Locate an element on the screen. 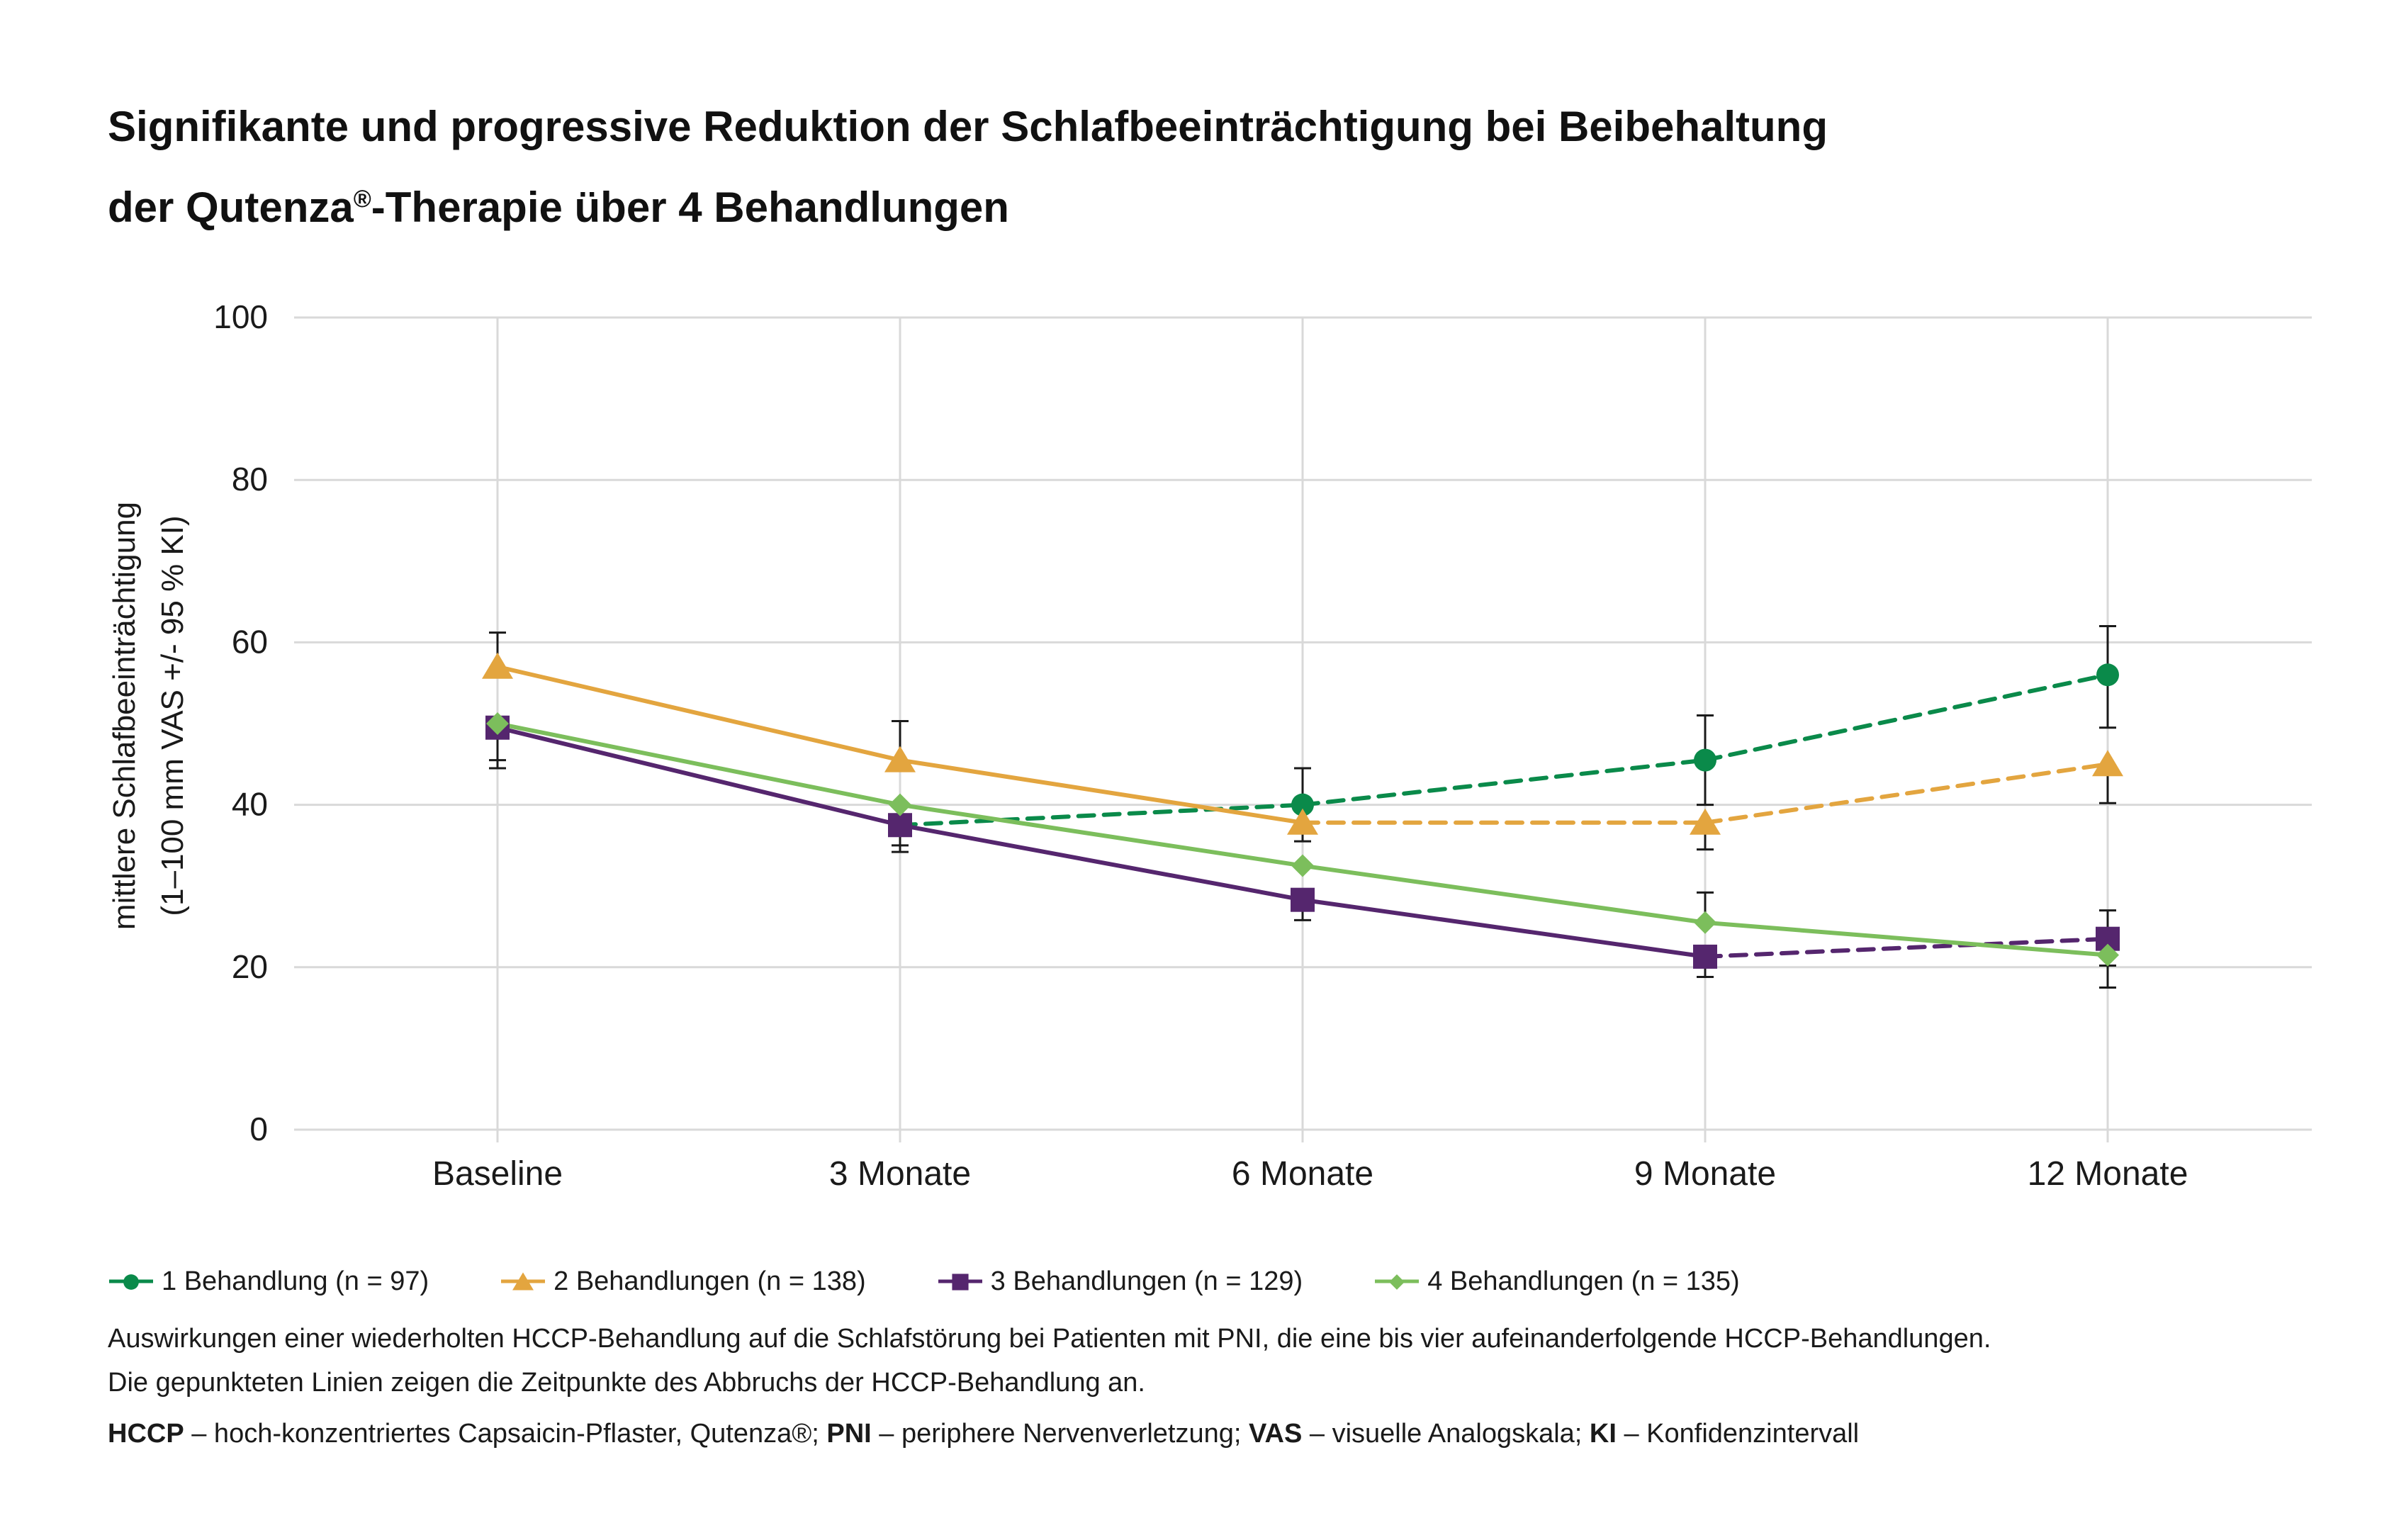 This screenshot has width=2394, height=1540. x-tick-label-2: 6 Monate is located at coordinates (1302, 1174).